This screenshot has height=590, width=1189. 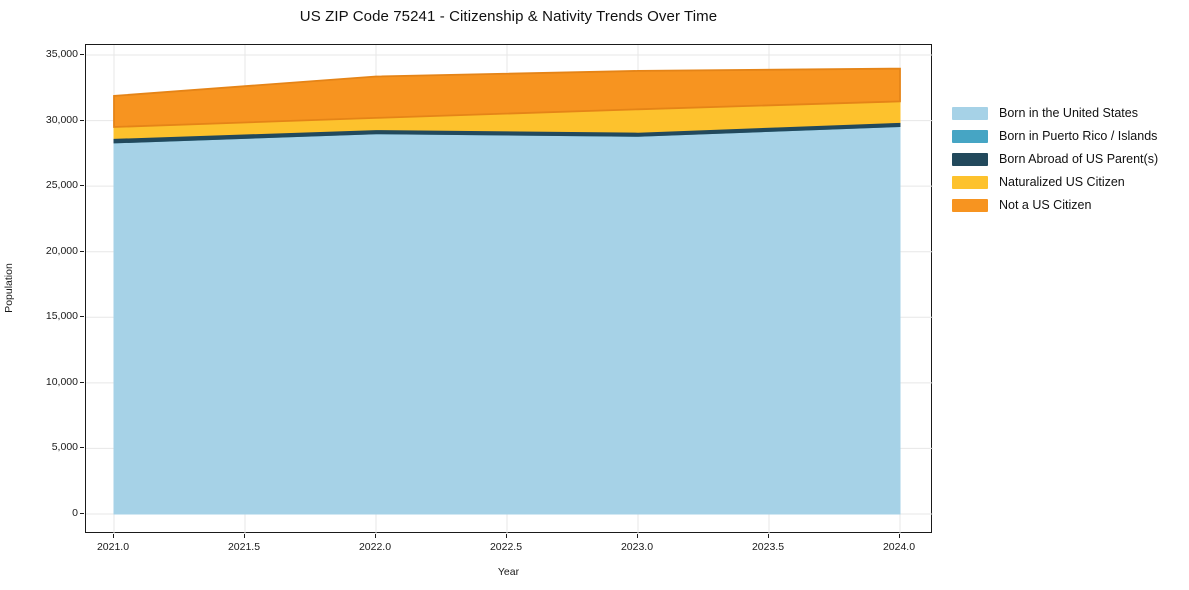 I want to click on y-tick-label: 25,000, so click(x=61, y=185).